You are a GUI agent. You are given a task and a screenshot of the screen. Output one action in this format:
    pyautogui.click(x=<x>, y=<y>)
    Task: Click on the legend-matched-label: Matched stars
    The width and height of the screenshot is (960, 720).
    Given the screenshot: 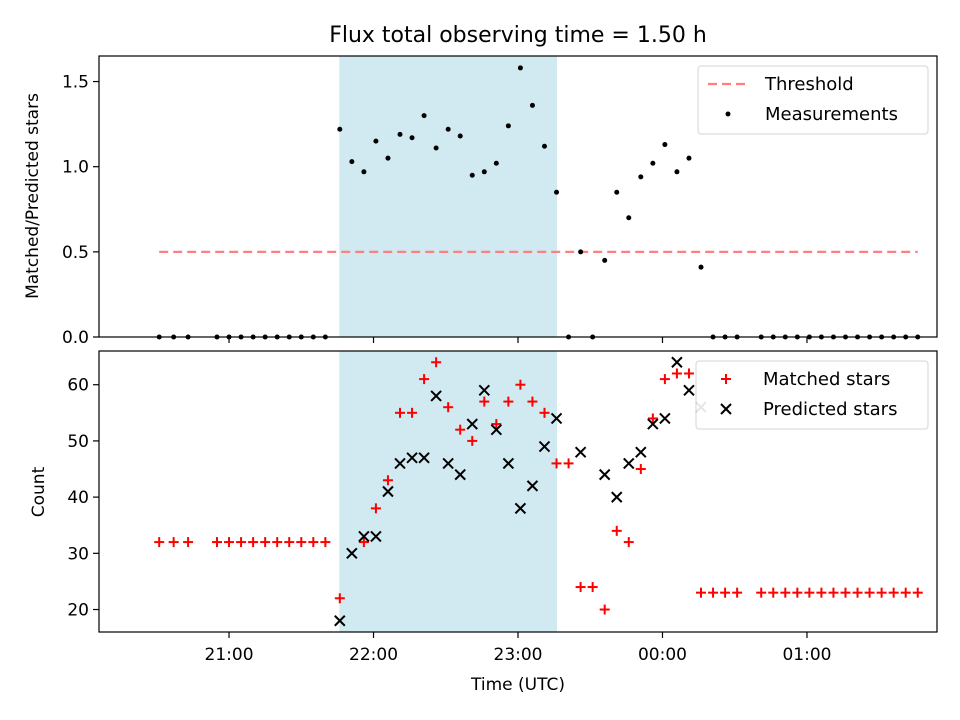 What is the action you would take?
    pyautogui.click(x=826, y=379)
    